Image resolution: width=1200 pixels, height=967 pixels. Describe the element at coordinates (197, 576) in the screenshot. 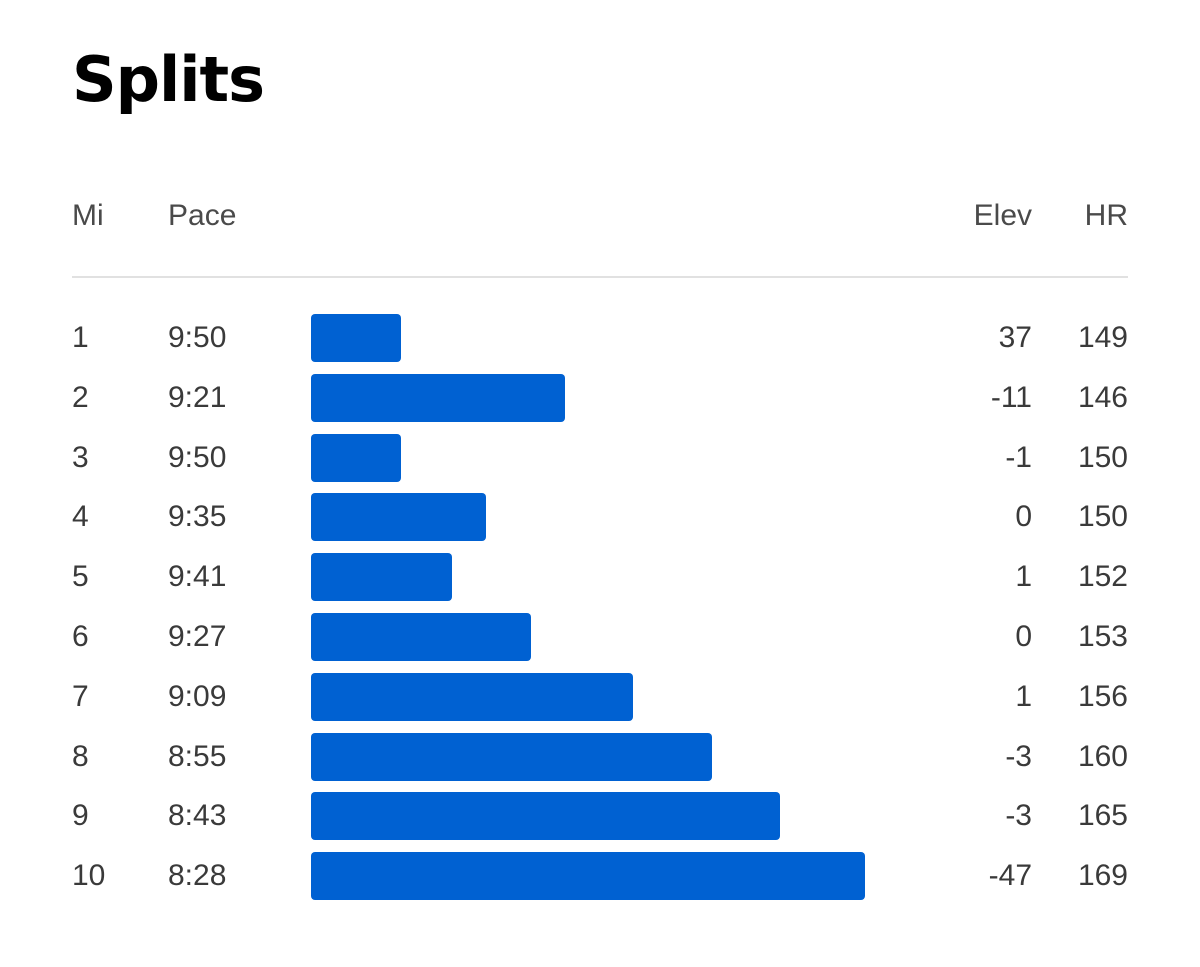

I see `split-pace: 9:41` at that location.